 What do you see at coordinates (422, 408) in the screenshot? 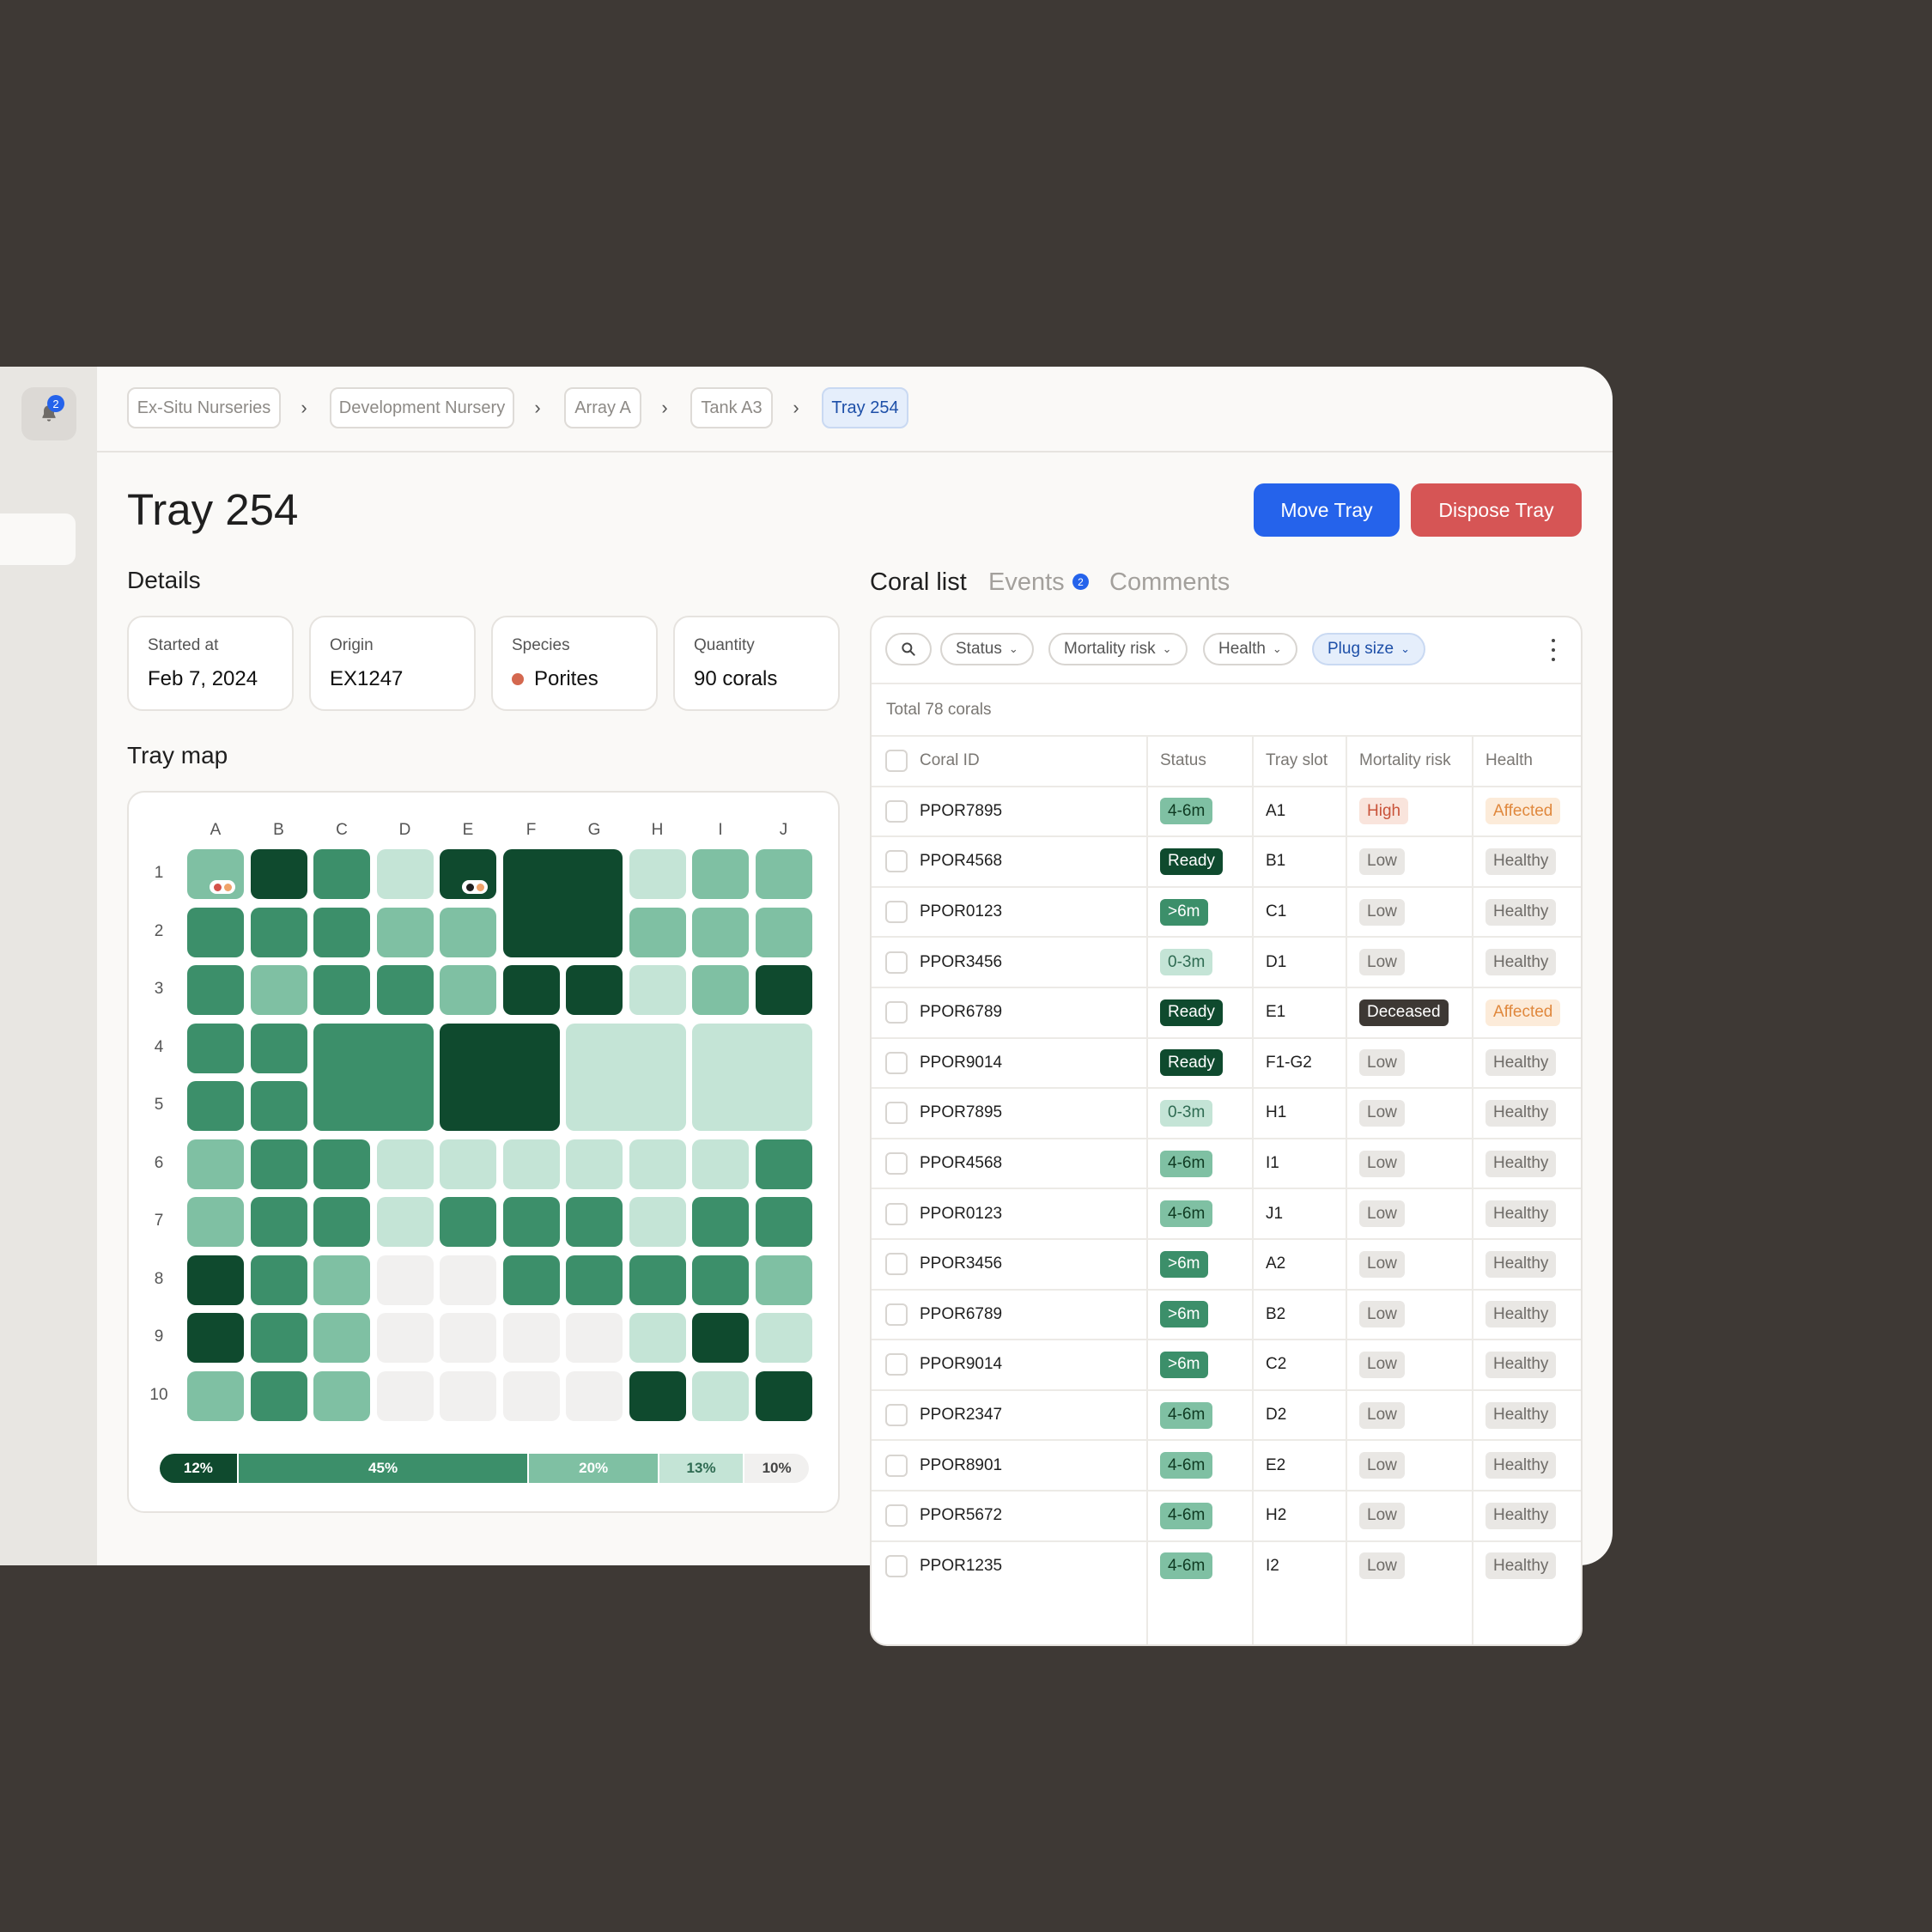
I see `breadcrumb-development-nursery: Development Nursery` at bounding box center [422, 408].